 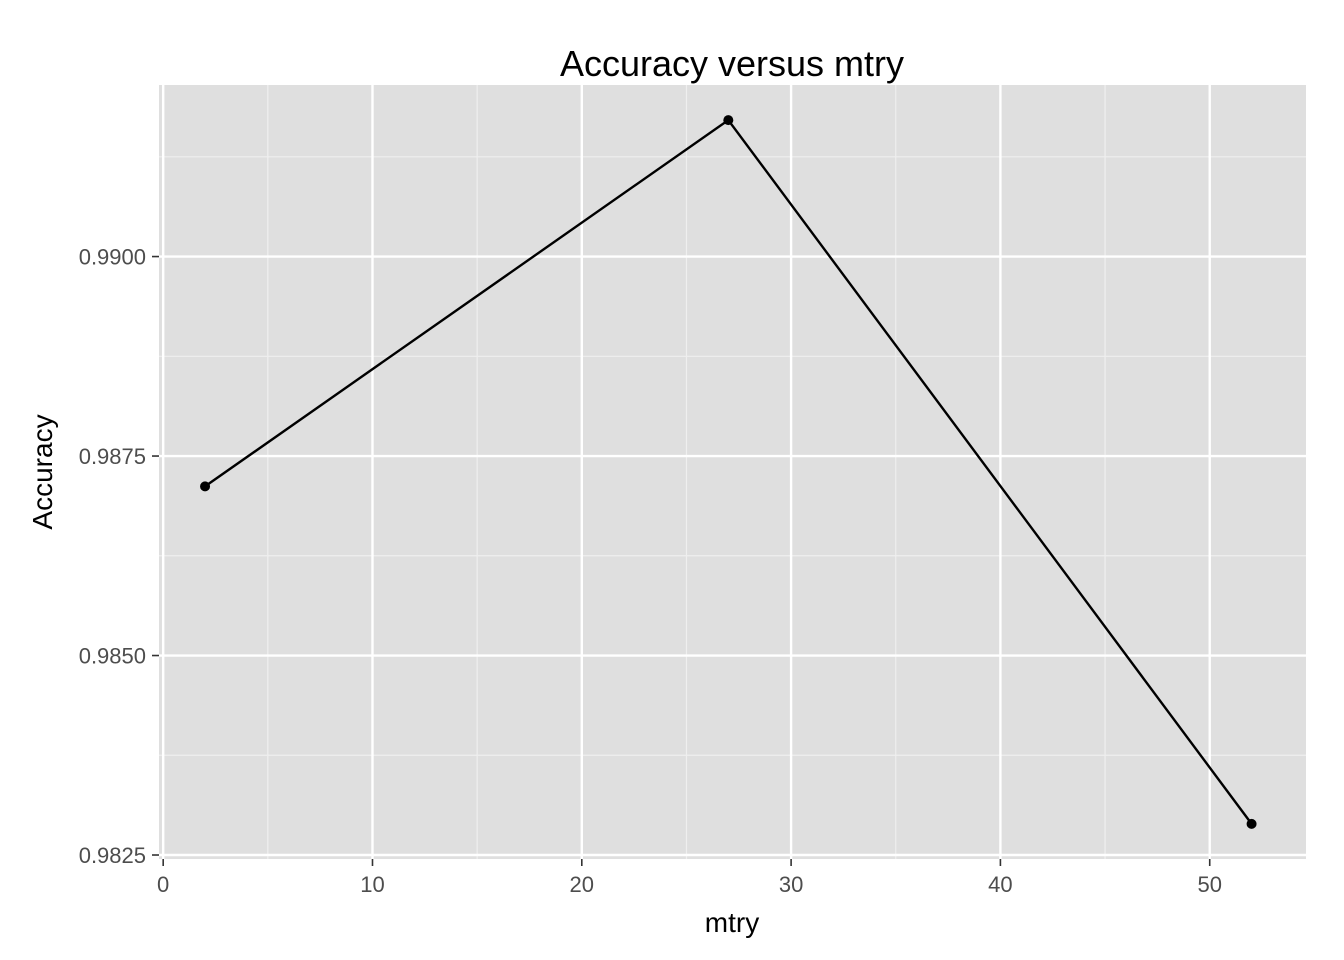 I want to click on x-tick-label: 40, so click(x=1000, y=884).